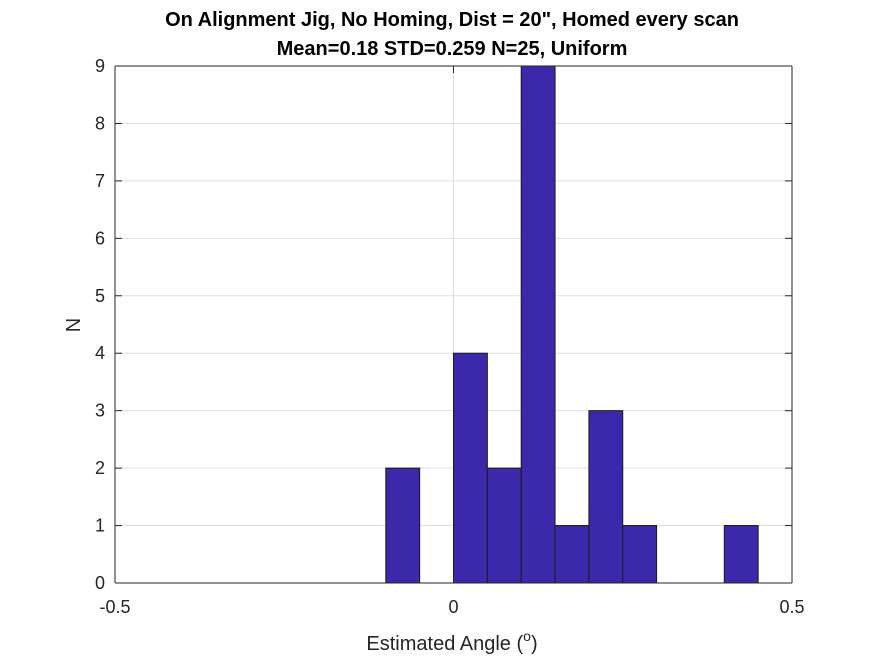 The image size is (875, 656). I want to click on x-axis-label-close: ), so click(534, 644).